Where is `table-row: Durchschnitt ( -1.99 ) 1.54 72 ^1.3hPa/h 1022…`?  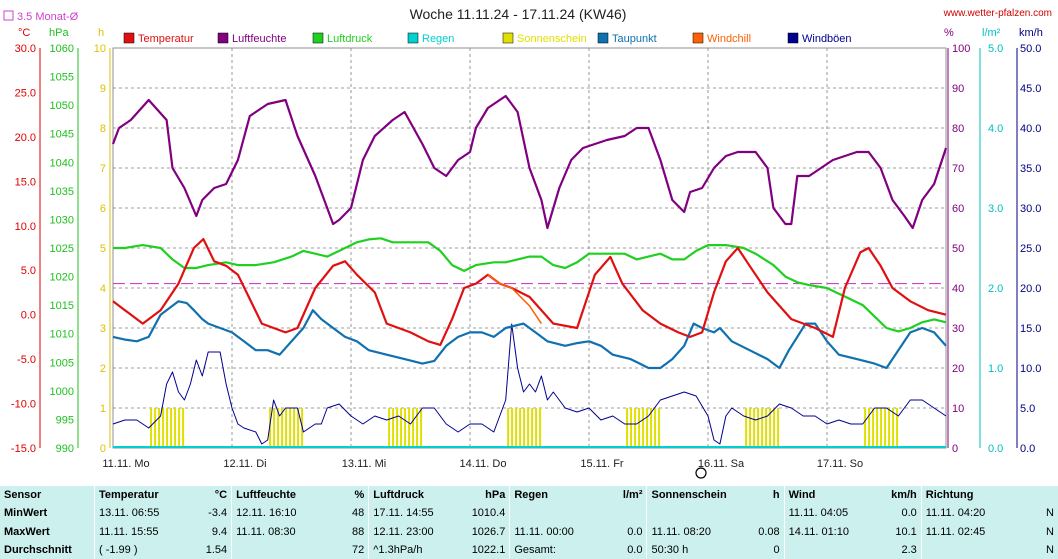
table-row: Durchschnitt ( -1.99 ) 1.54 72 ^1.3hPa/h 1022… is located at coordinates (529, 549).